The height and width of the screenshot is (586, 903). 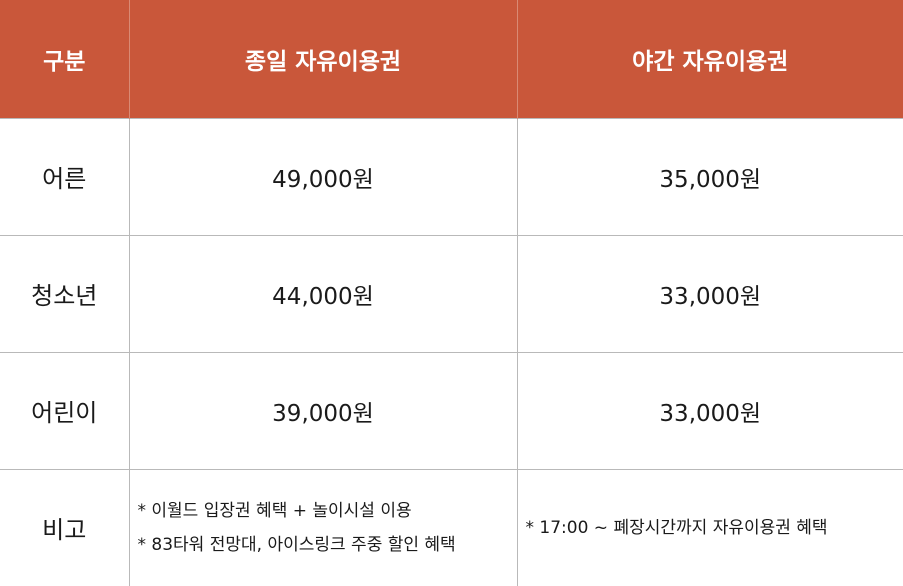 What do you see at coordinates (323, 176) in the screenshot?
I see `price-full-day-adult: 49,000원` at bounding box center [323, 176].